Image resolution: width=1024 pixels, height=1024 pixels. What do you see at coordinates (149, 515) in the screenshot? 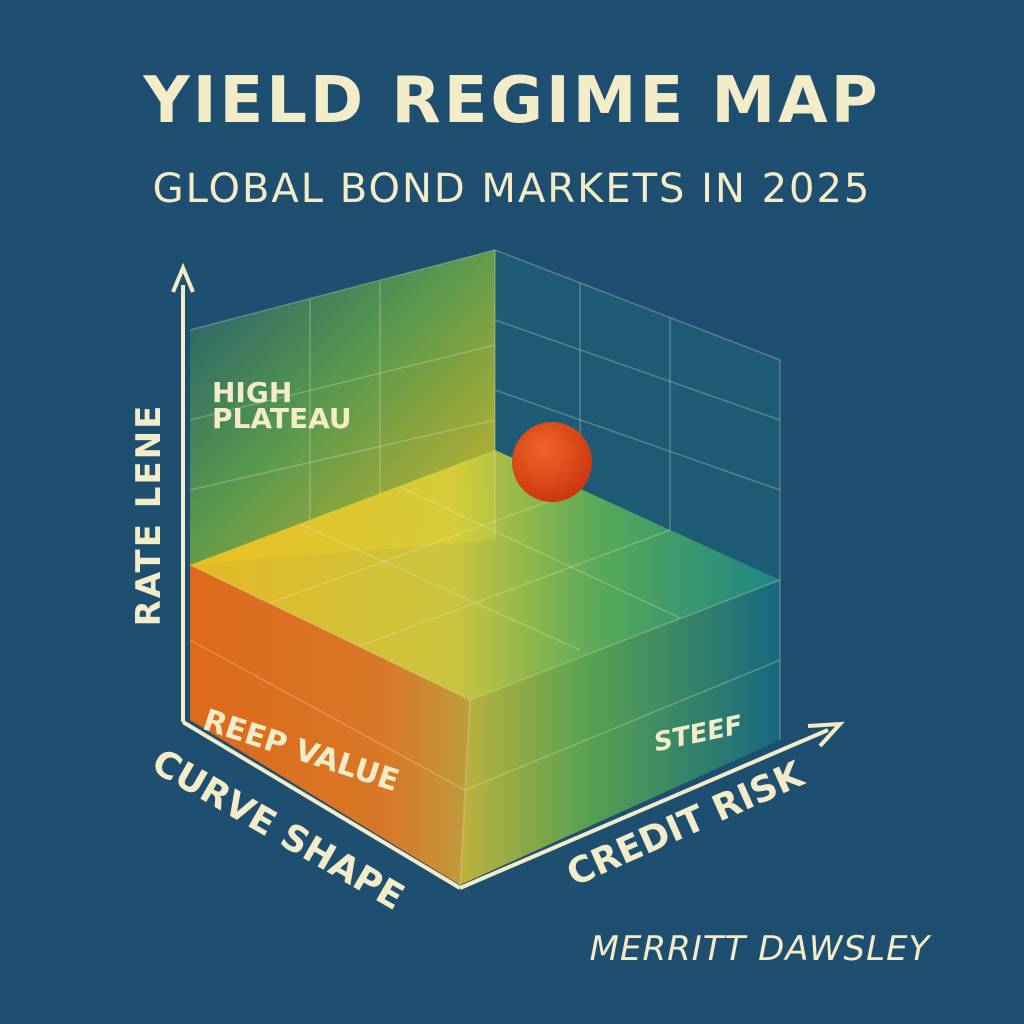
I see `vertical-axis-label: RATE LENE` at bounding box center [149, 515].